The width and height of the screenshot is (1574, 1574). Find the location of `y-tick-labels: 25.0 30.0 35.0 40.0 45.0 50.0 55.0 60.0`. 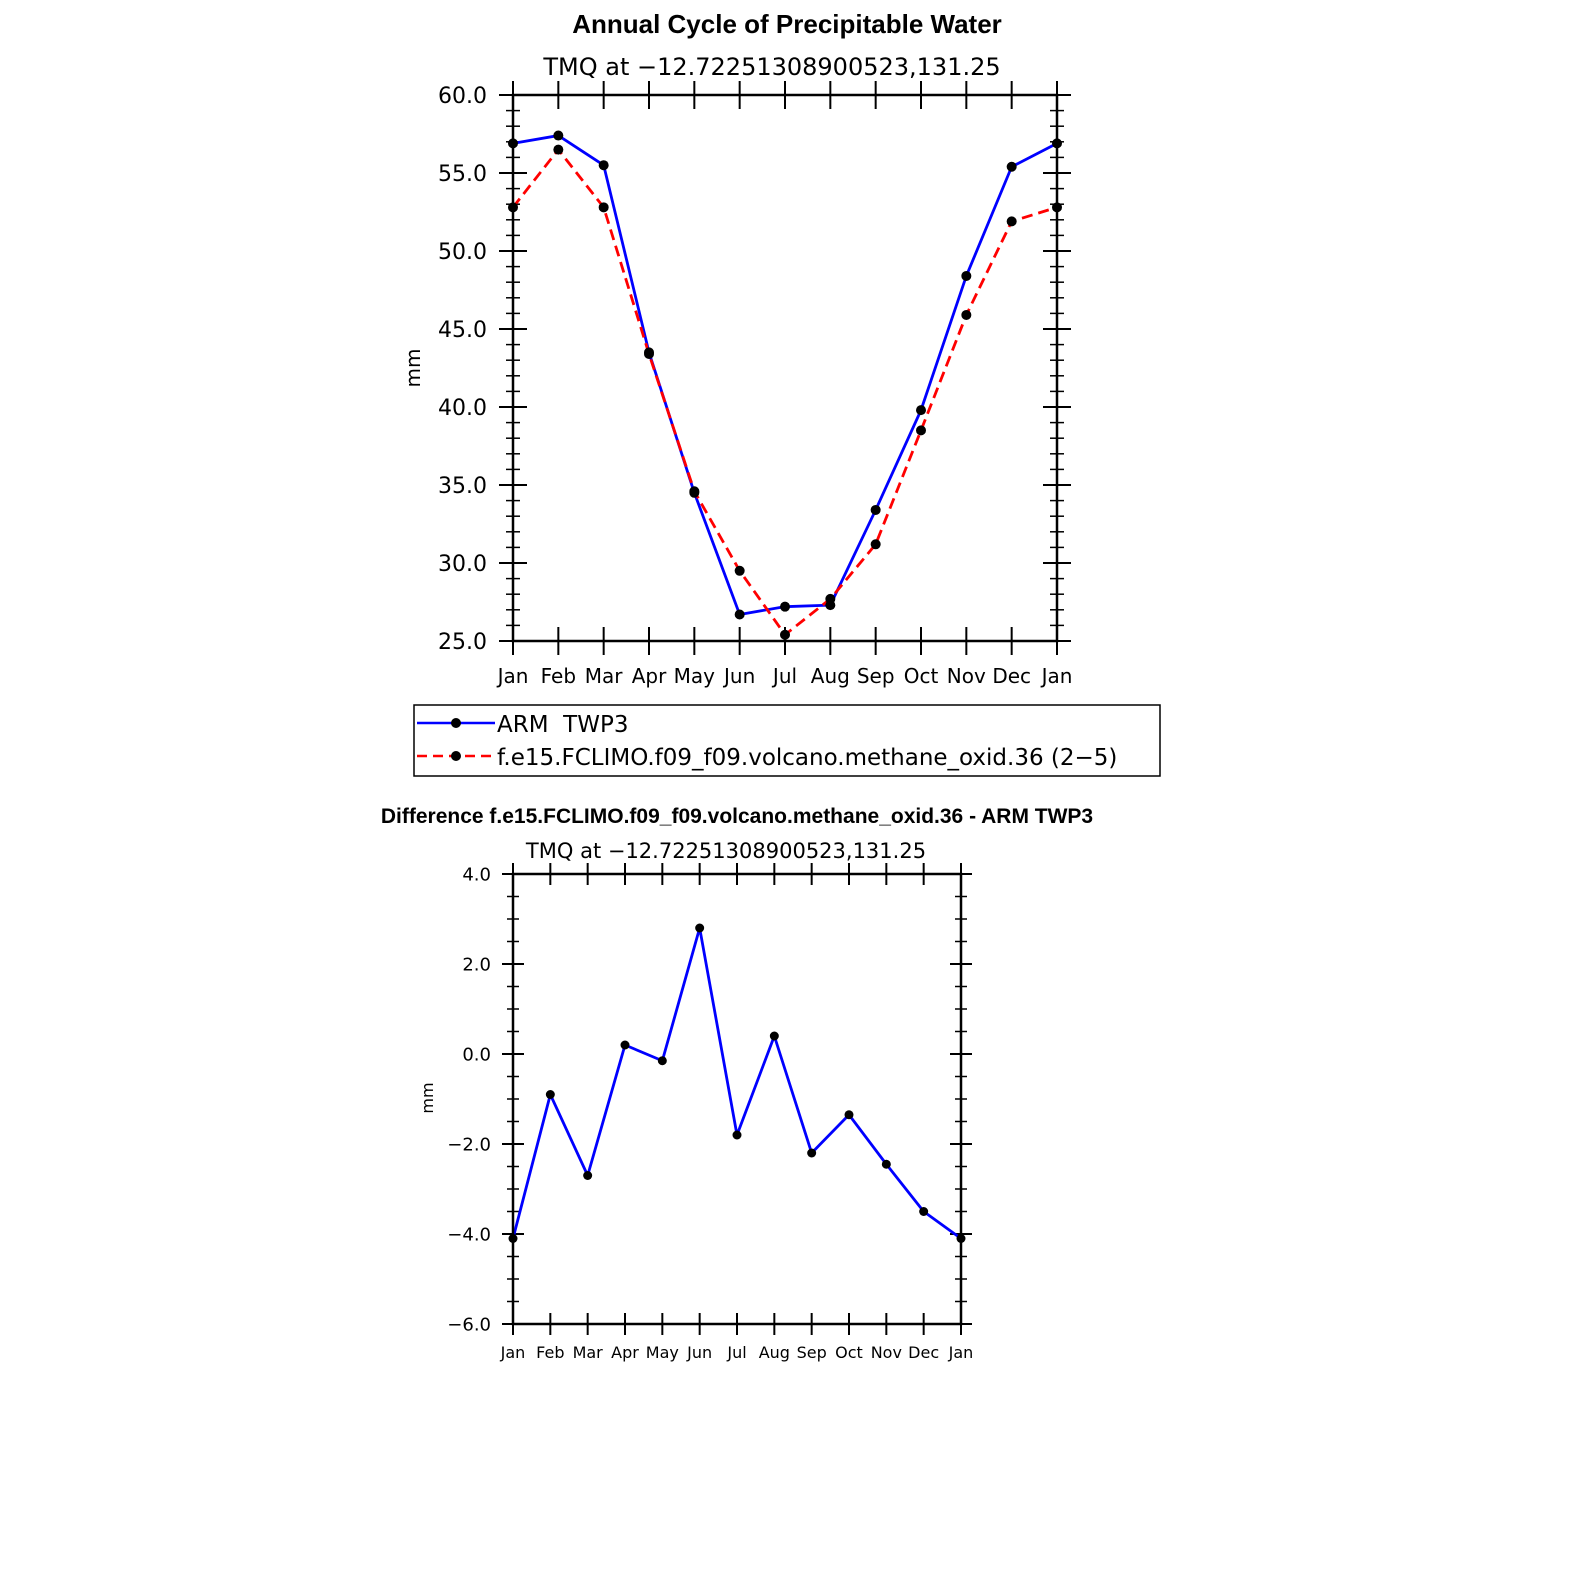

y-tick-labels: 25.0 30.0 35.0 40.0 45.0 50.0 55.0 60.0 is located at coordinates (462, 369).